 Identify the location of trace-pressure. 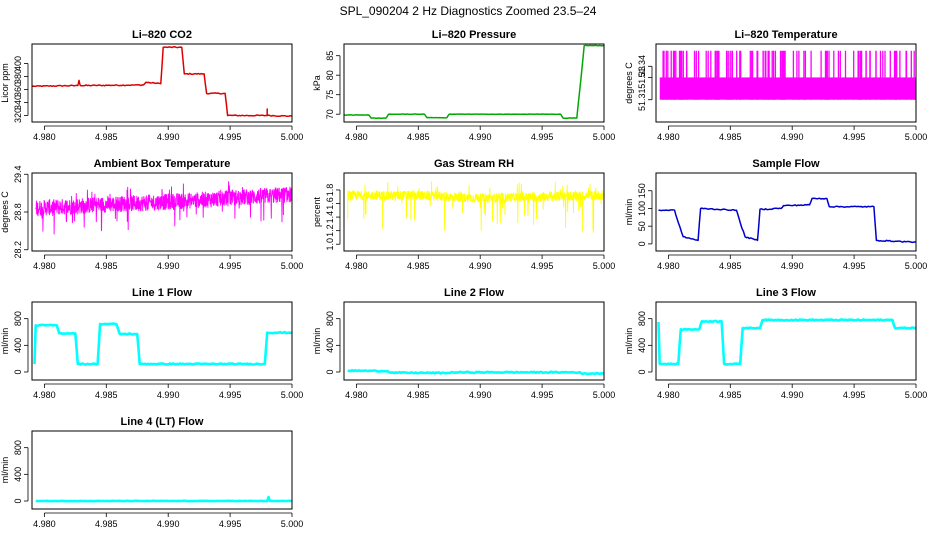
(474, 82).